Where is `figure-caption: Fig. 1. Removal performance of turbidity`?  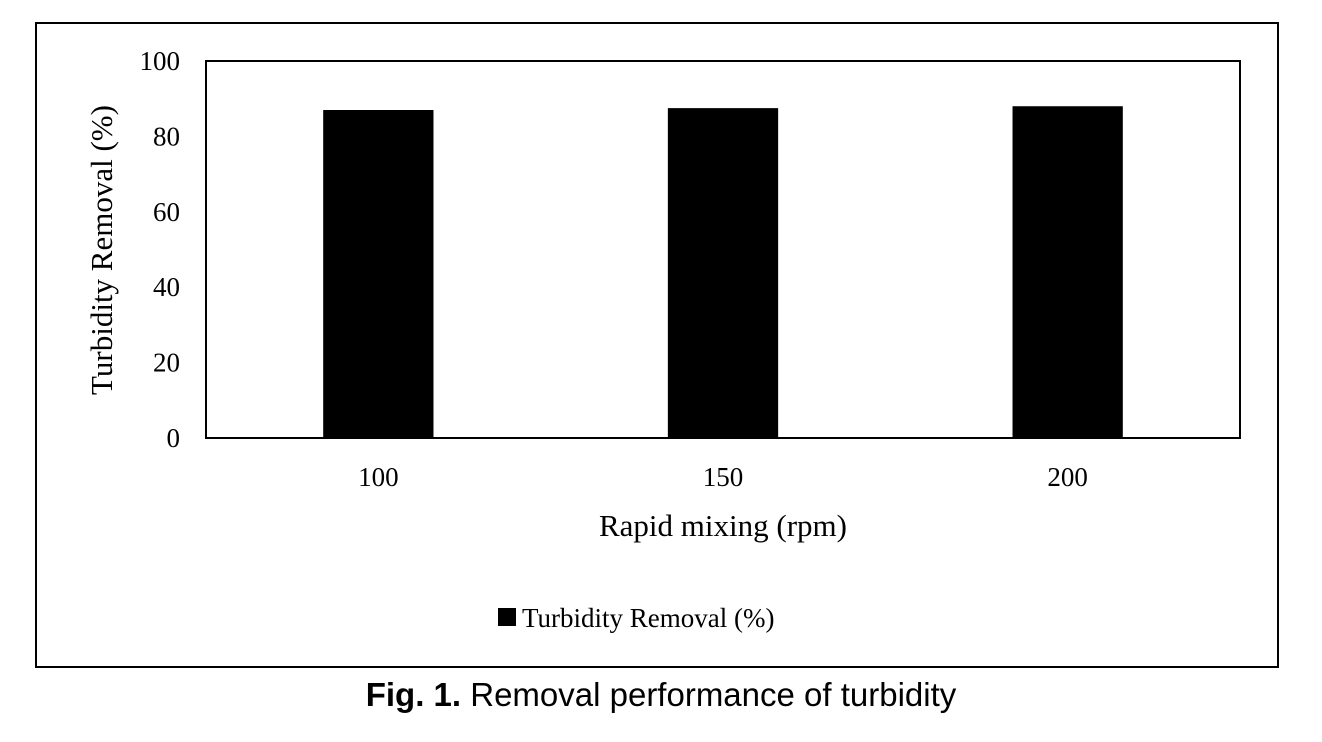 figure-caption: Fig. 1. Removal performance of turbidity is located at coordinates (661, 695).